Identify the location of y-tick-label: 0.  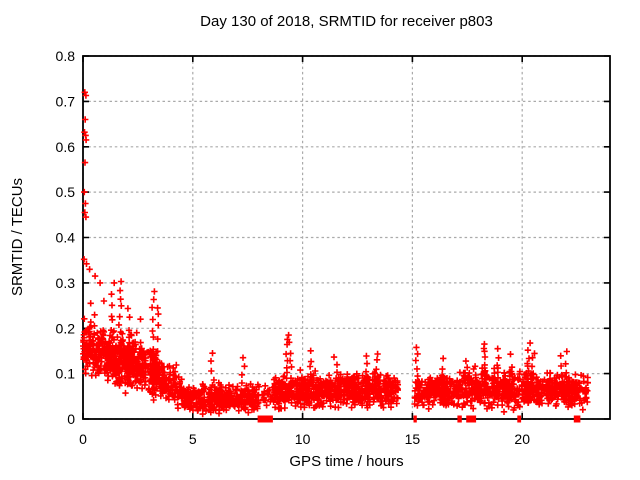
(71, 419).